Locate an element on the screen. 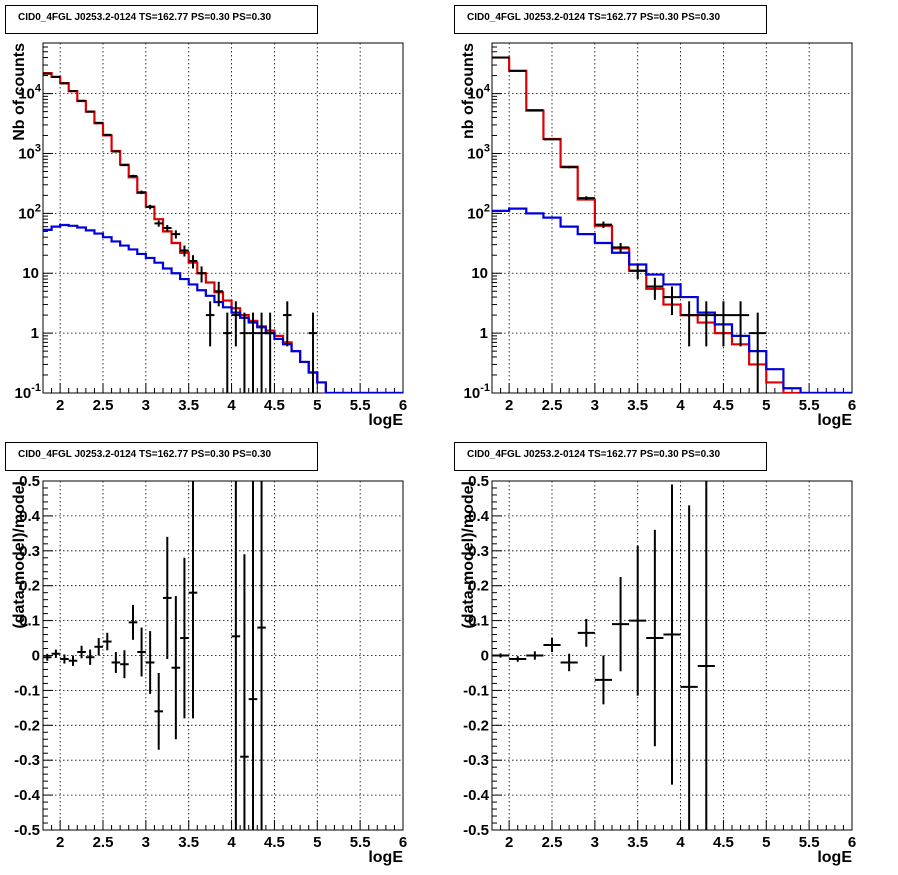 Image resolution: width=898 pixels, height=875 pixels. y-tick-label: -0.1 is located at coordinates (476, 690).